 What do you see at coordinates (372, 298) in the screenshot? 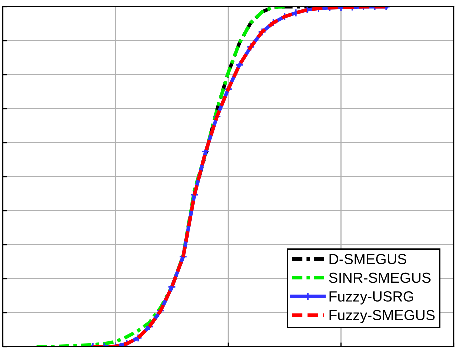
I see `legend-label: Fuzzy-USRG` at bounding box center [372, 298].